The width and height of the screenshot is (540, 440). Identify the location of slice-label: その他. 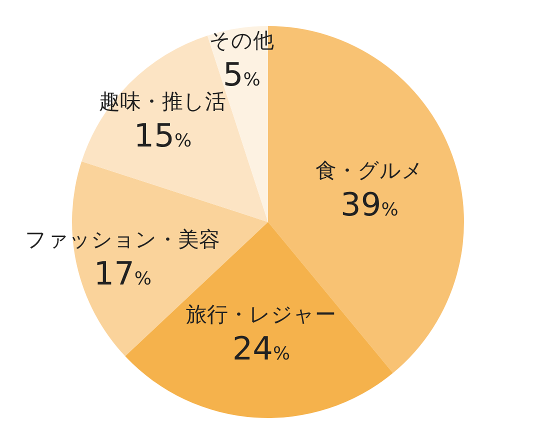
(241, 40).